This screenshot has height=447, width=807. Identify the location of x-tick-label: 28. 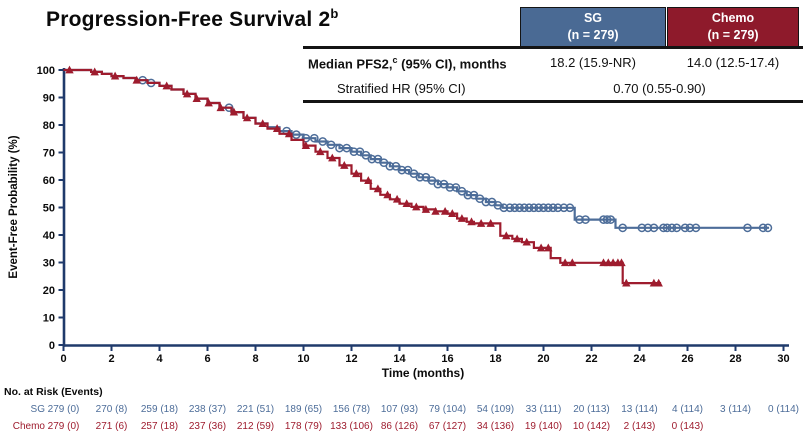
(735, 359).